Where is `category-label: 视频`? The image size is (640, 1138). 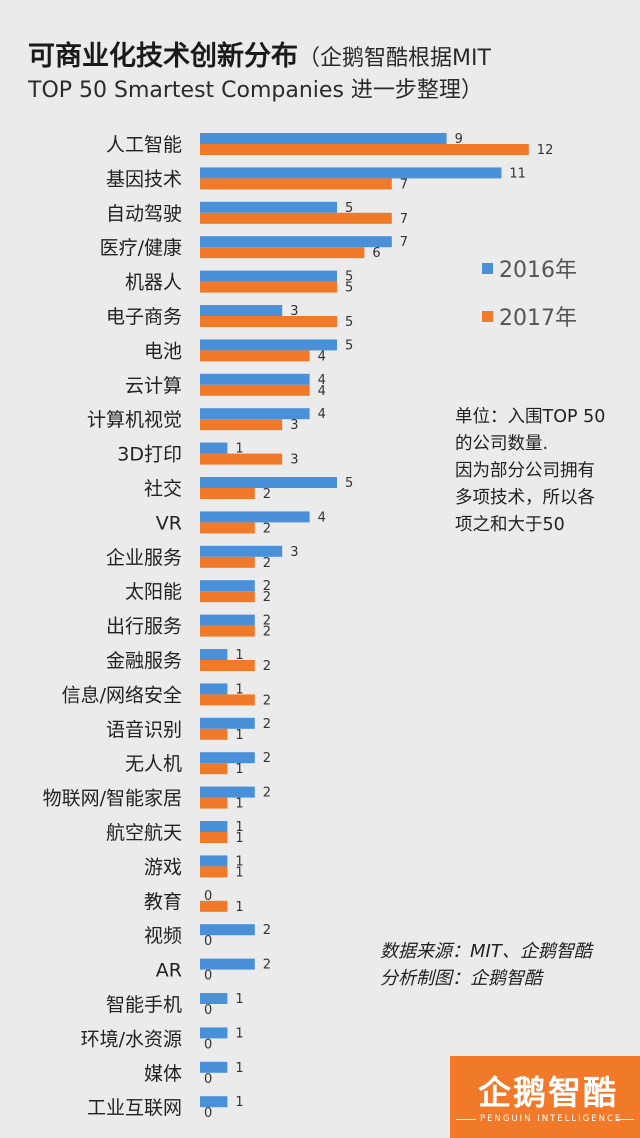
category-label: 视频 is located at coordinates (163, 936).